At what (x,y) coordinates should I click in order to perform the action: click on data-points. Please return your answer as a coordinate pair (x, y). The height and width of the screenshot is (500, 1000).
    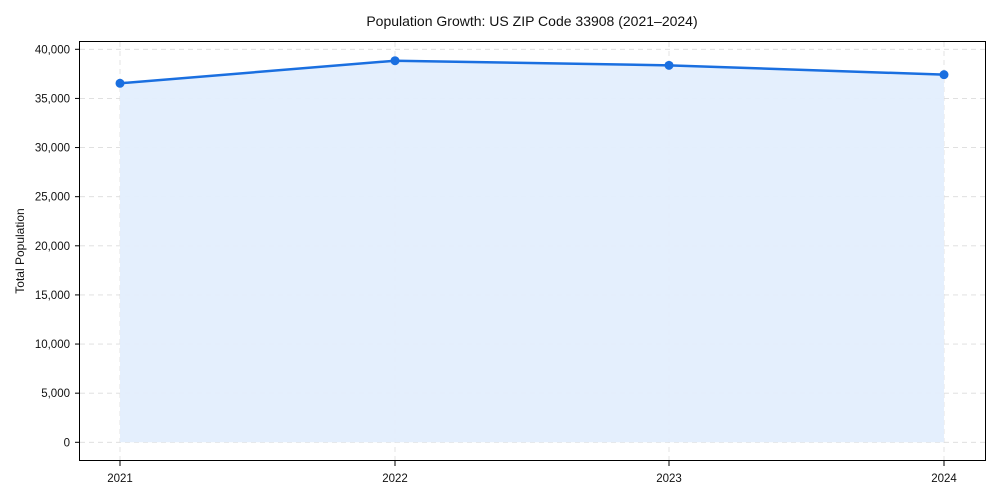
    Looking at the image, I should click on (532, 72).